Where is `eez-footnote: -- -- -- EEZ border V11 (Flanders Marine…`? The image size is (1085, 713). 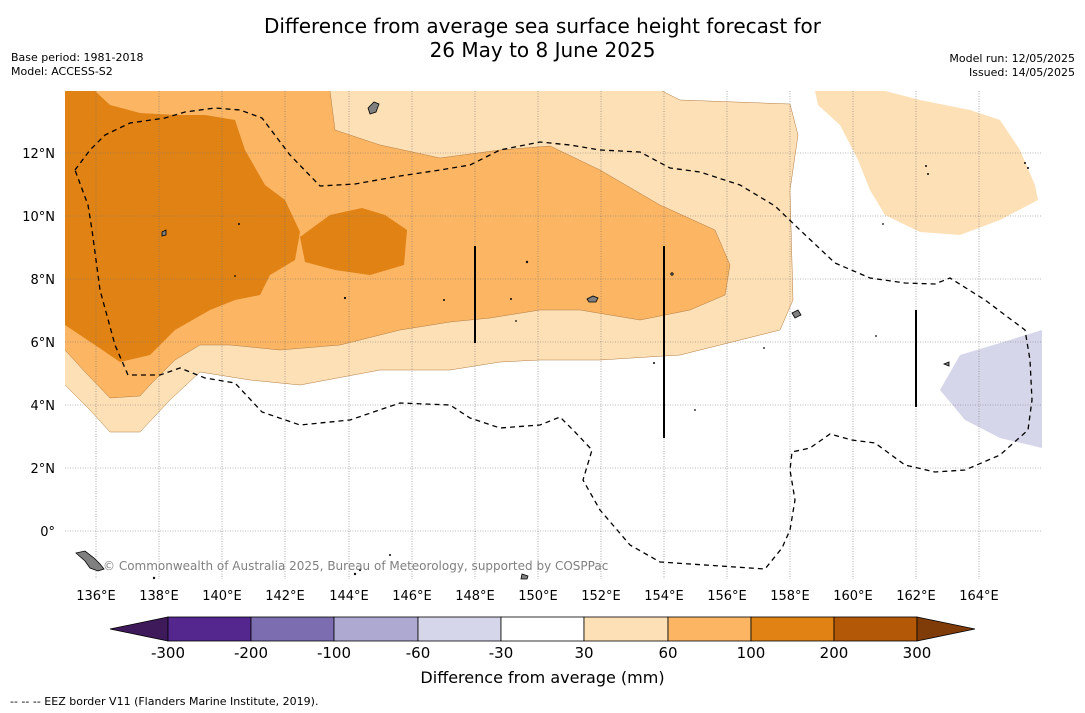
eez-footnote: -- -- -- EEZ border V11 (Flanders Marine… is located at coordinates (164, 701).